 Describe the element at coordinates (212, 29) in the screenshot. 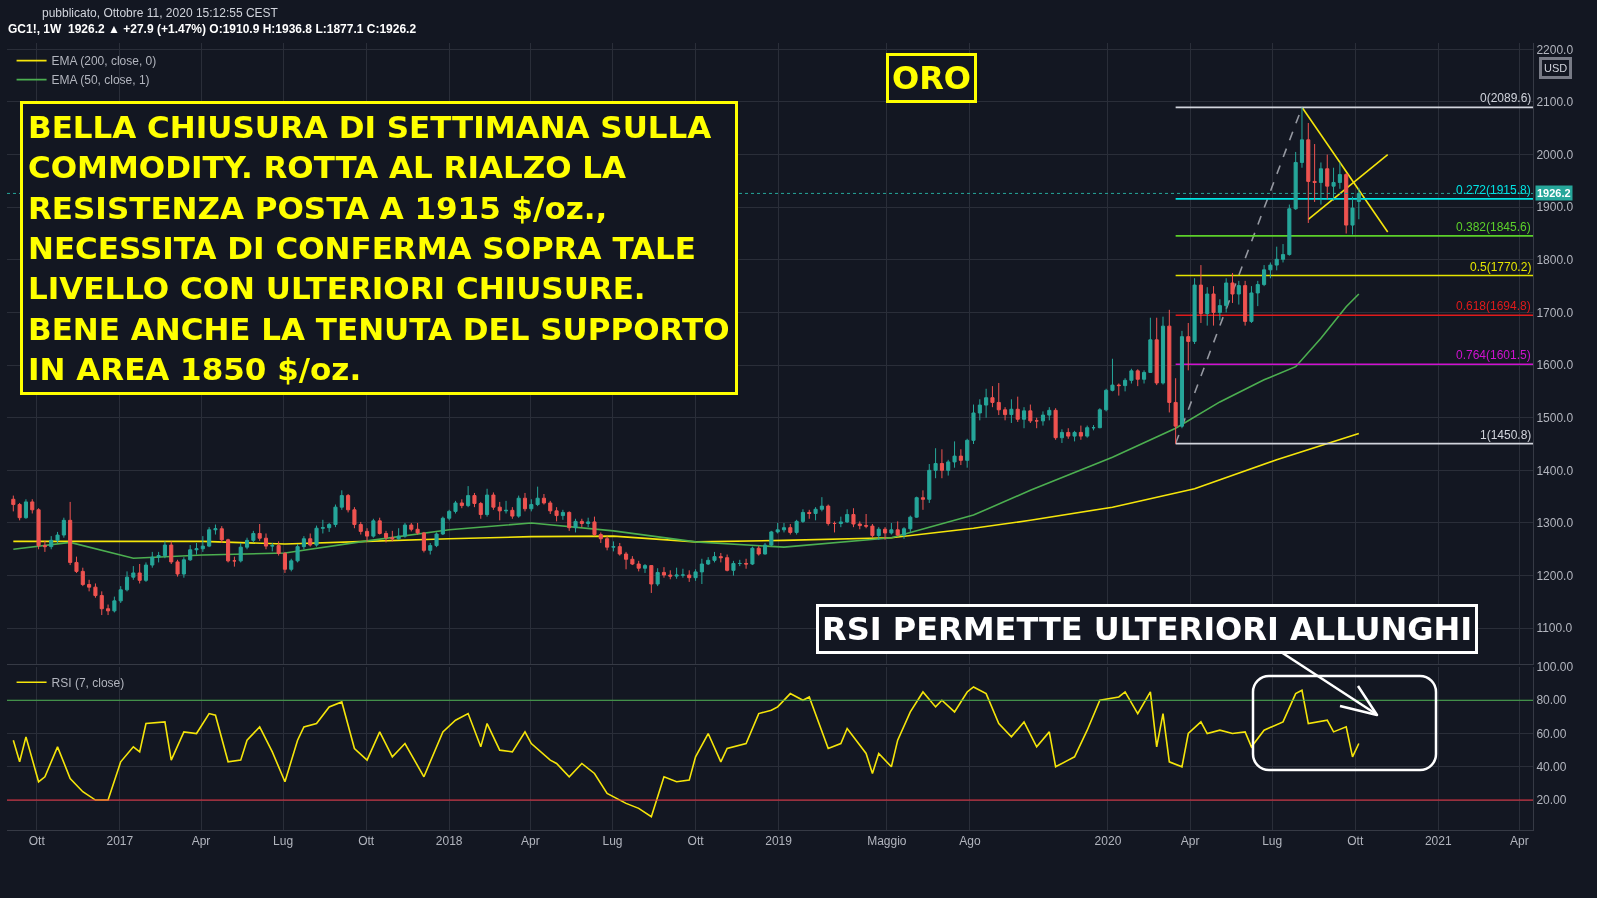

I see `text: GC1!, 1W 1926.2 ▲ +27.9 (+1.47%) O:1910.9 H:1936.8 L:1877.1 C:1926.2` at that location.